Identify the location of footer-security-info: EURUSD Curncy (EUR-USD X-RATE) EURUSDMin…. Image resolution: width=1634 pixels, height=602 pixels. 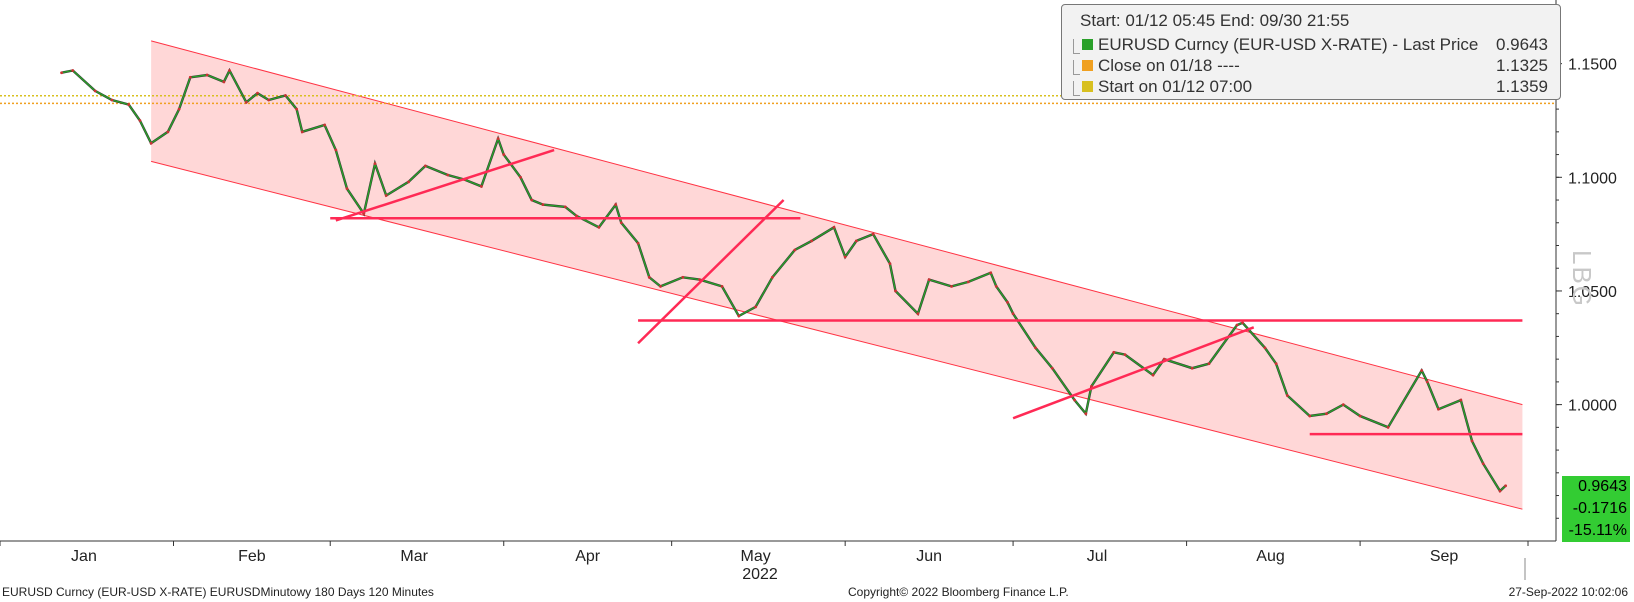
(218, 592).